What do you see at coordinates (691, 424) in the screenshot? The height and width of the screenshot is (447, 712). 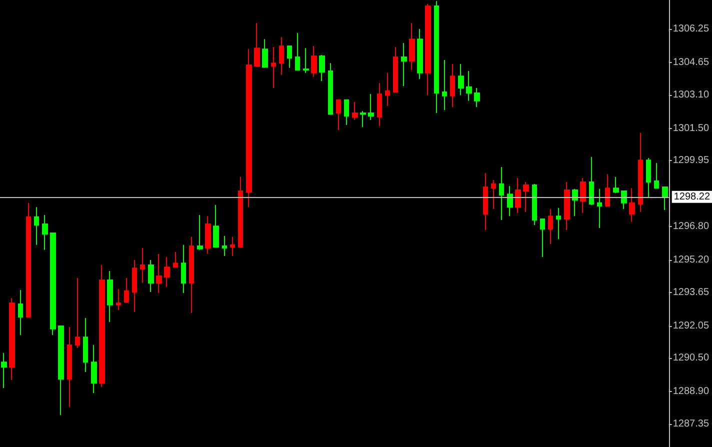 I see `y-tick-label: 1287.35` at bounding box center [691, 424].